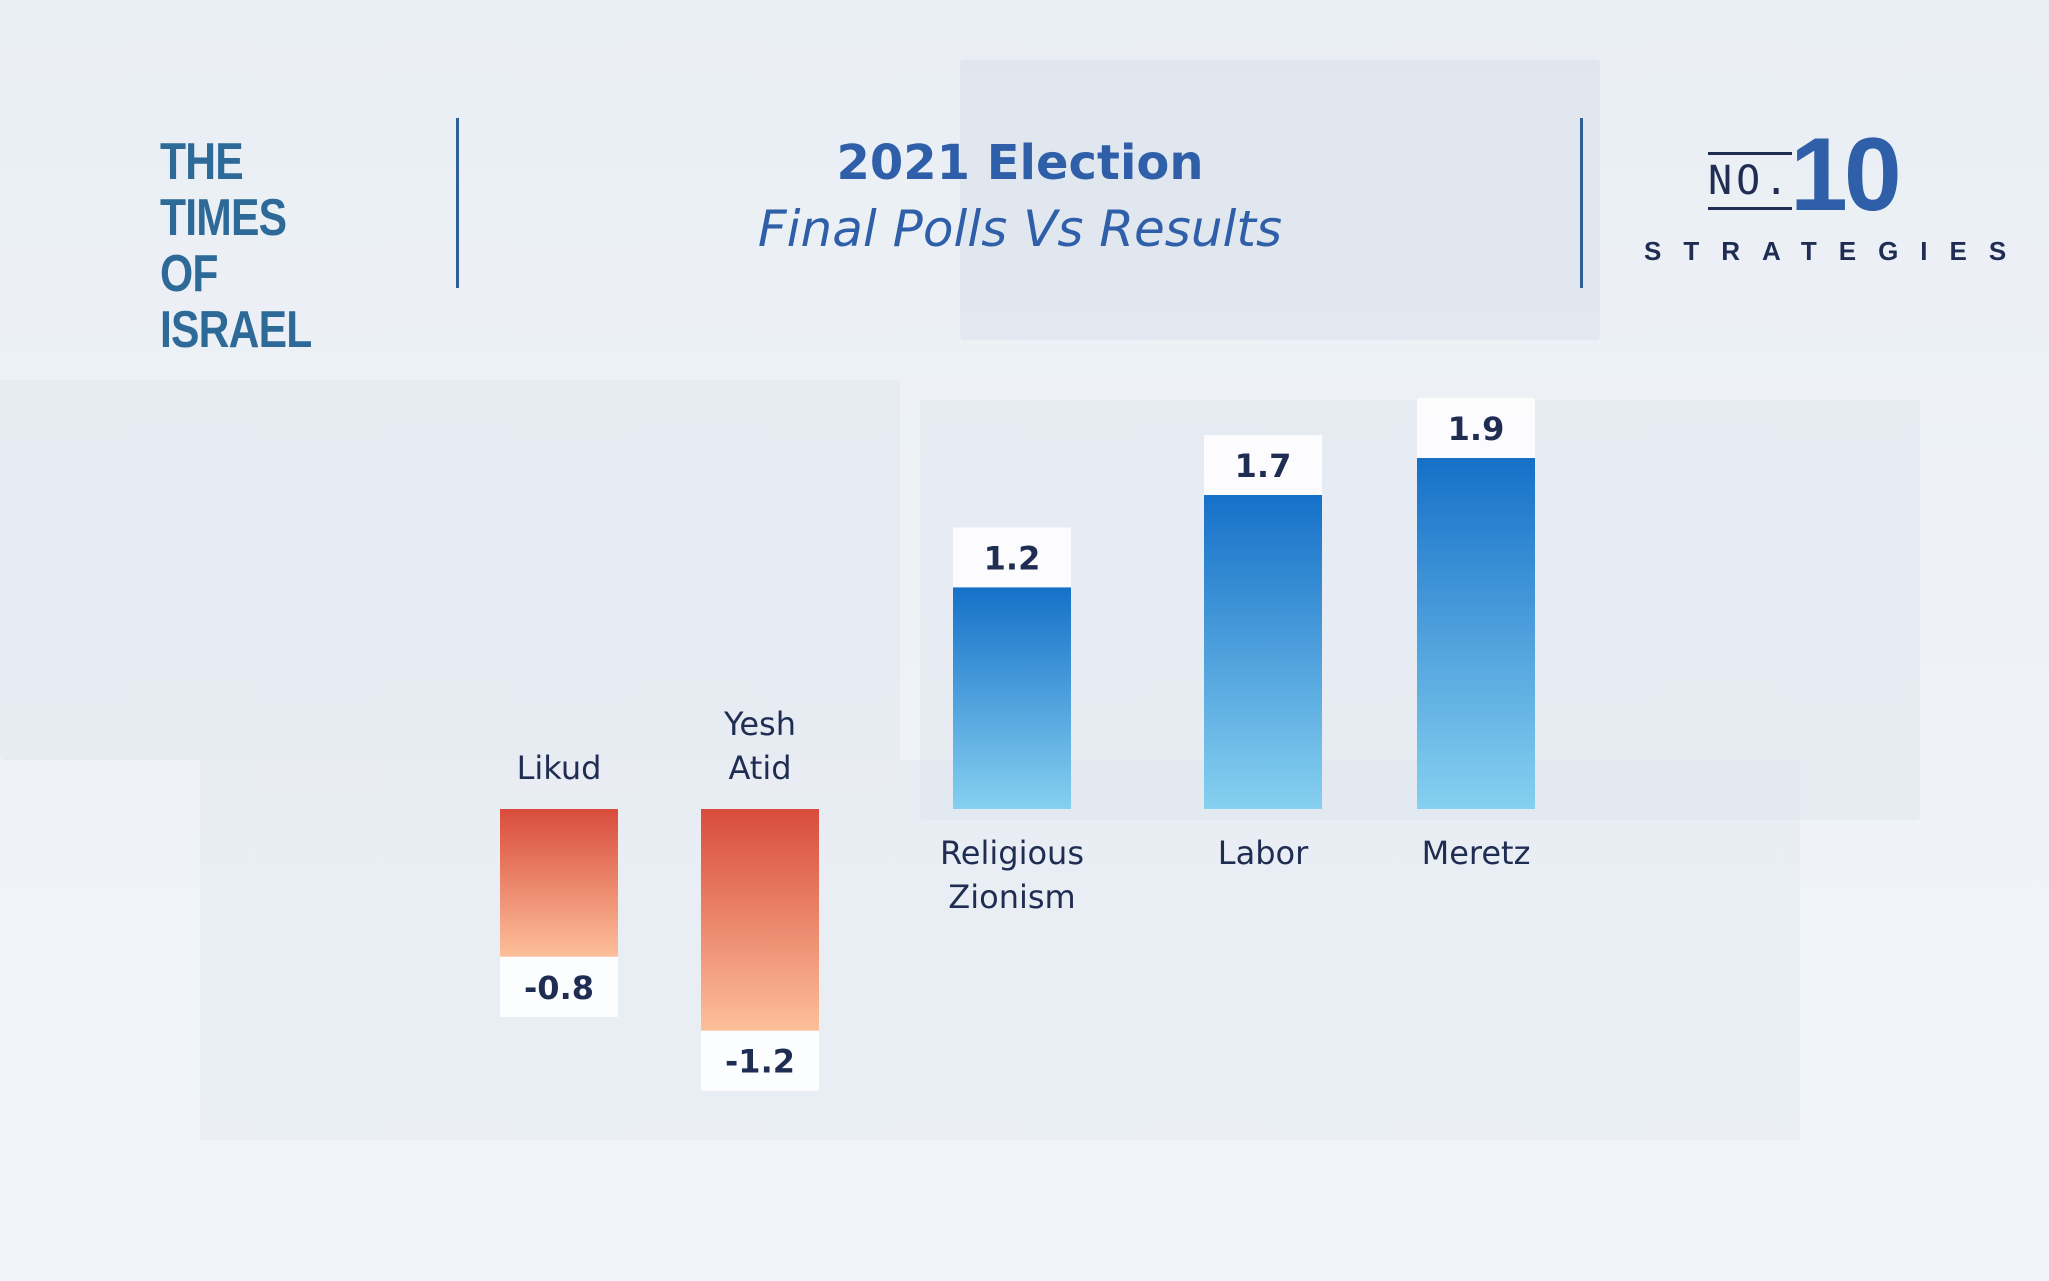 This screenshot has height=1281, width=2049. I want to click on no10-strategies-logo: NO. 10 STRATEGIES, so click(1823, 195).